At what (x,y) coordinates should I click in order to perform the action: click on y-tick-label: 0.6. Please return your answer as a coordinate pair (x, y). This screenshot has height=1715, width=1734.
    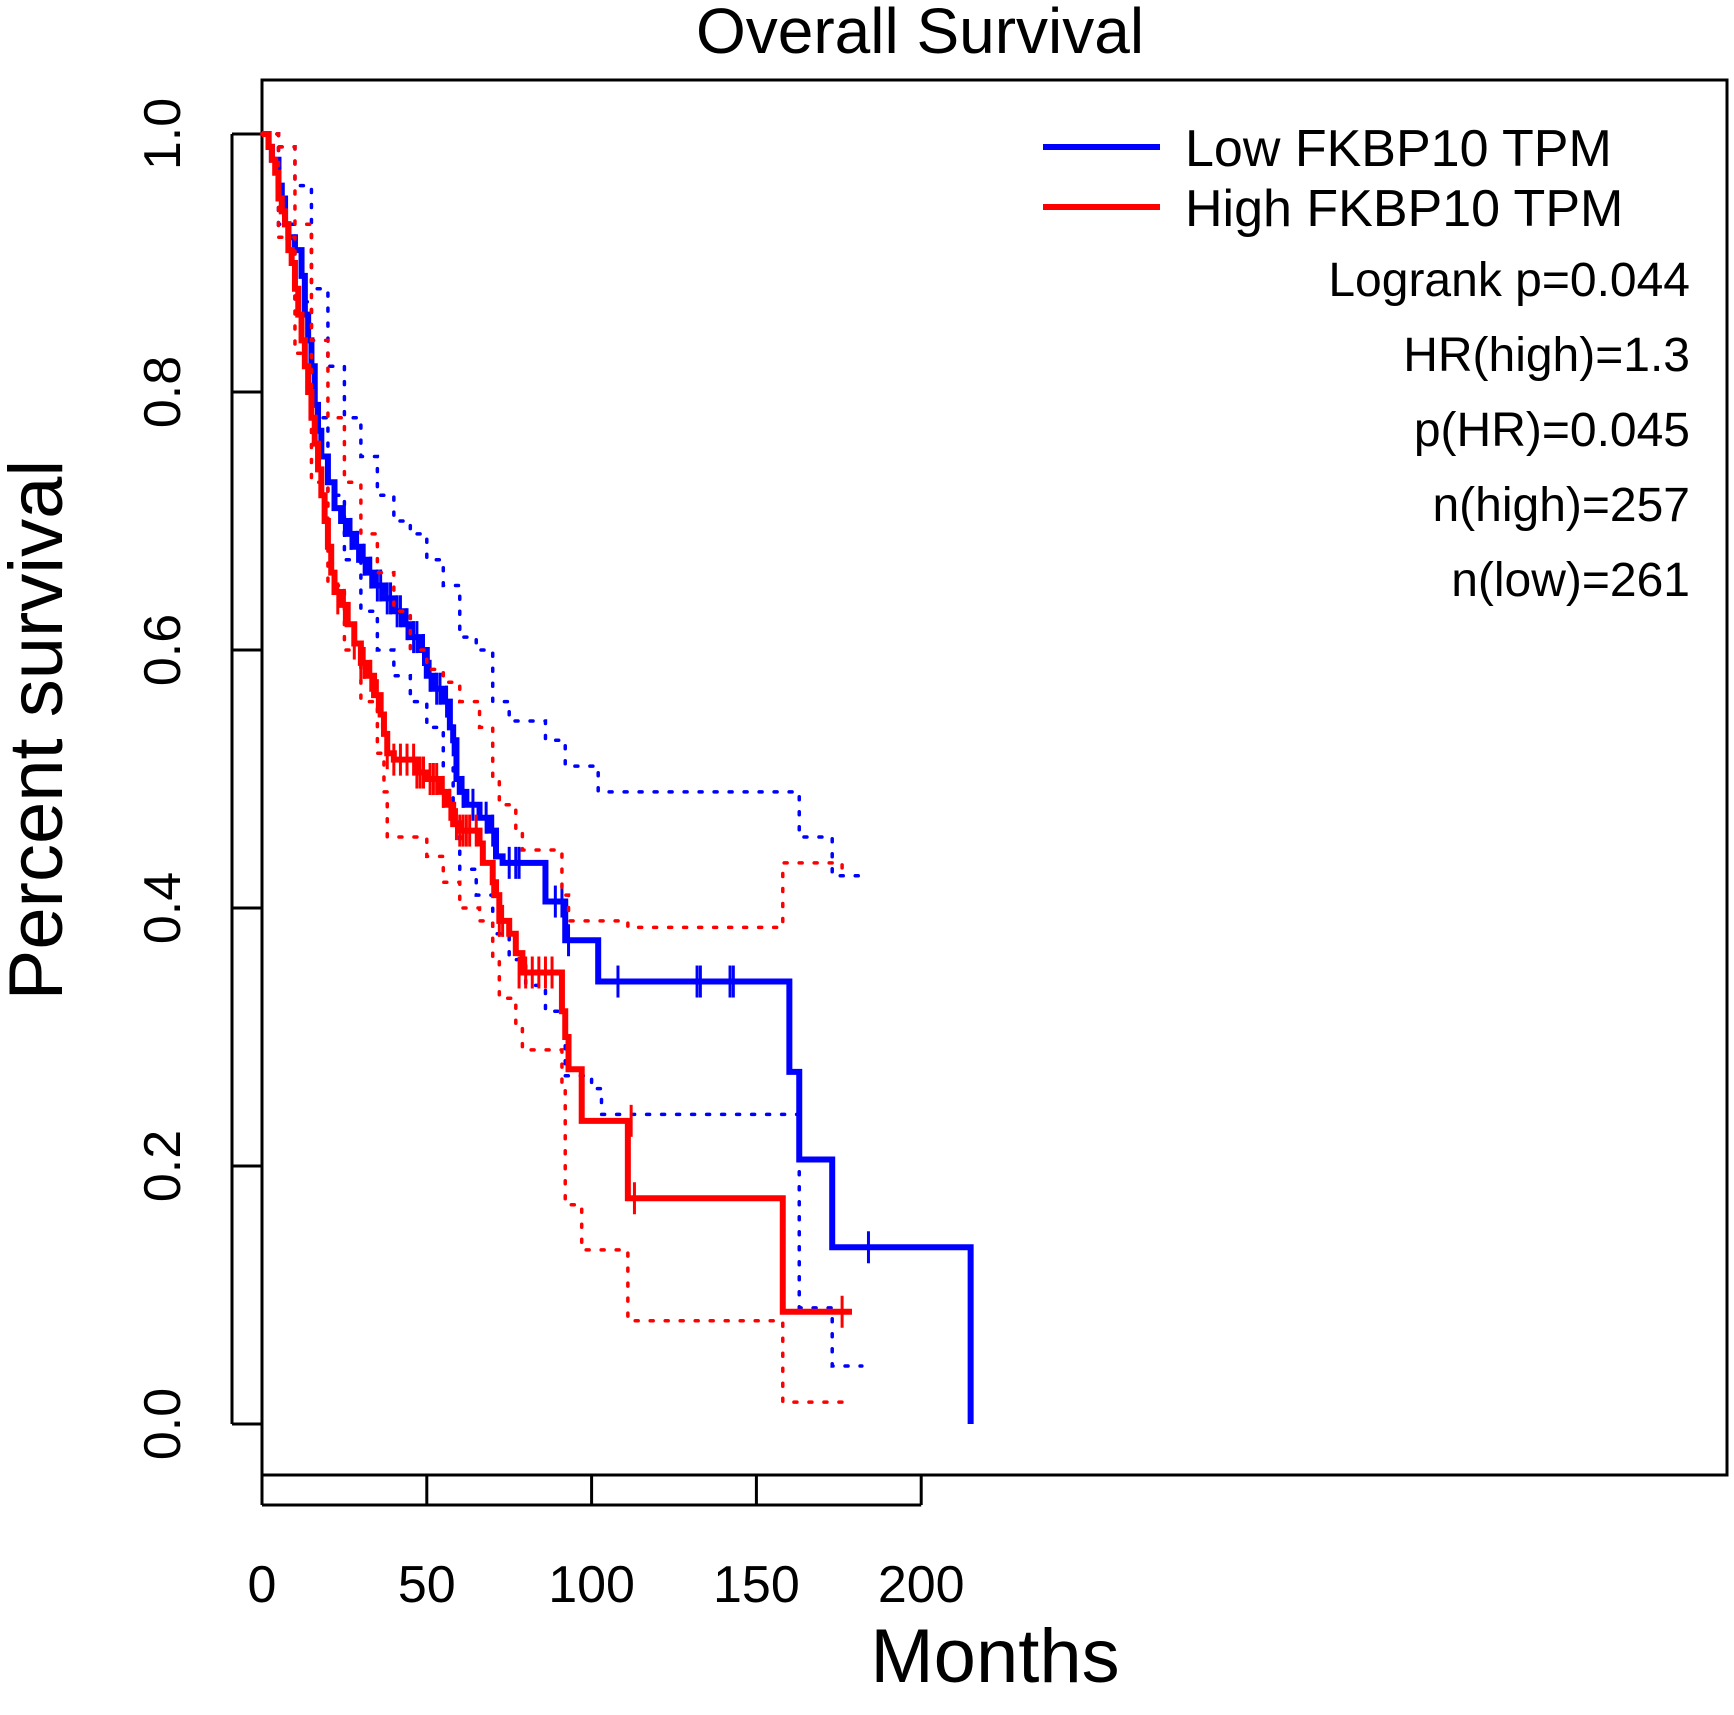
    Looking at the image, I should click on (163, 650).